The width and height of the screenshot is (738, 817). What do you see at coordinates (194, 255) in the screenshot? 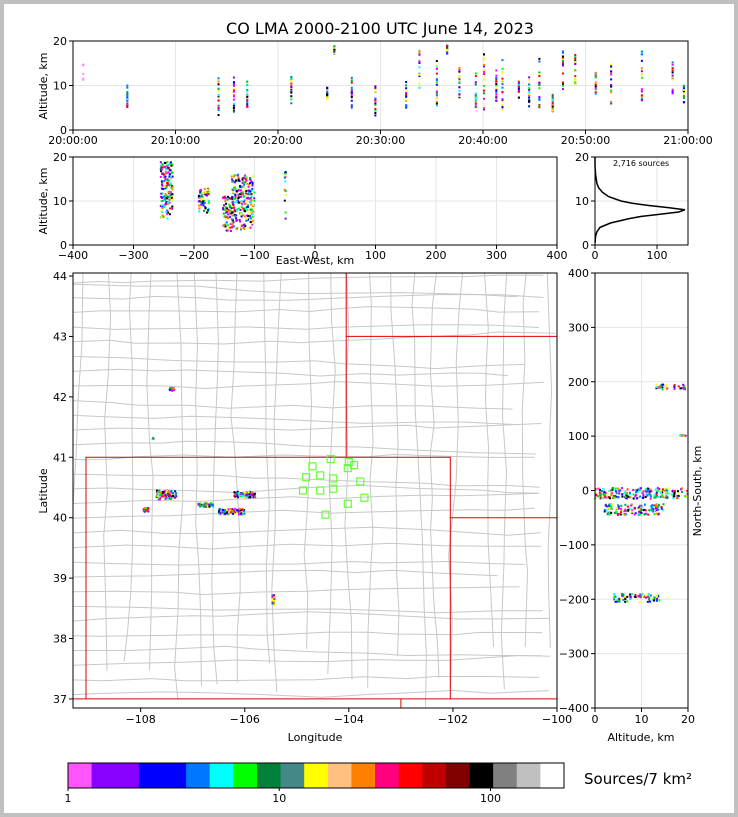
I see `ew-altitude-xtick-label: −200` at bounding box center [194, 255].